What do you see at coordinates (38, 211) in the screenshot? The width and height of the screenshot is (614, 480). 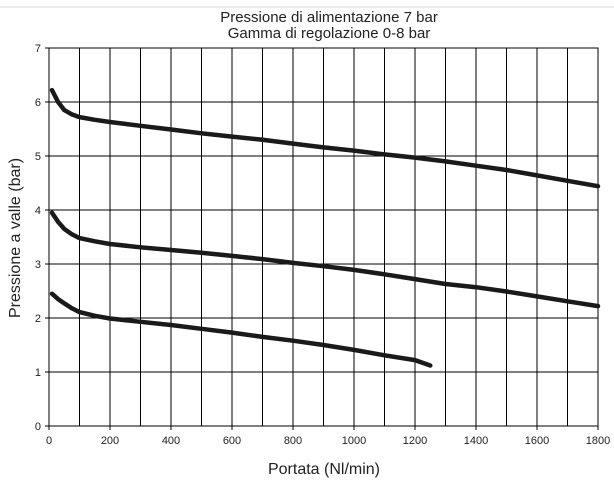 I see `y-tick-label: 4` at bounding box center [38, 211].